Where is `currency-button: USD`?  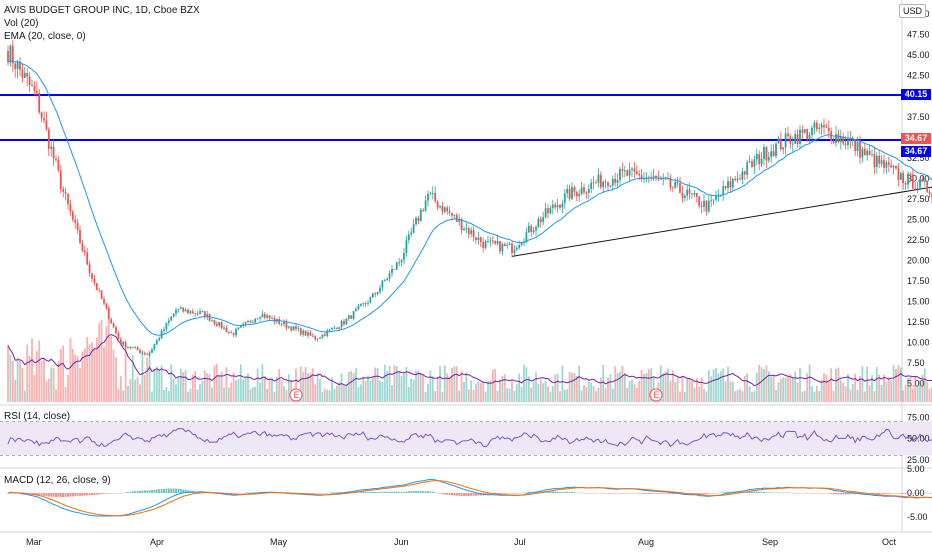 currency-button: USD is located at coordinates (912, 11).